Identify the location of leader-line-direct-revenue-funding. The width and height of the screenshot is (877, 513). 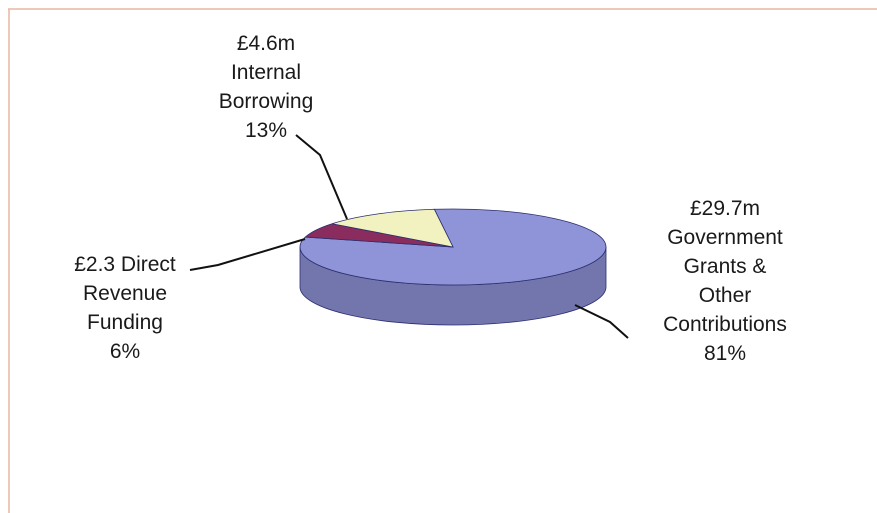
(247, 254).